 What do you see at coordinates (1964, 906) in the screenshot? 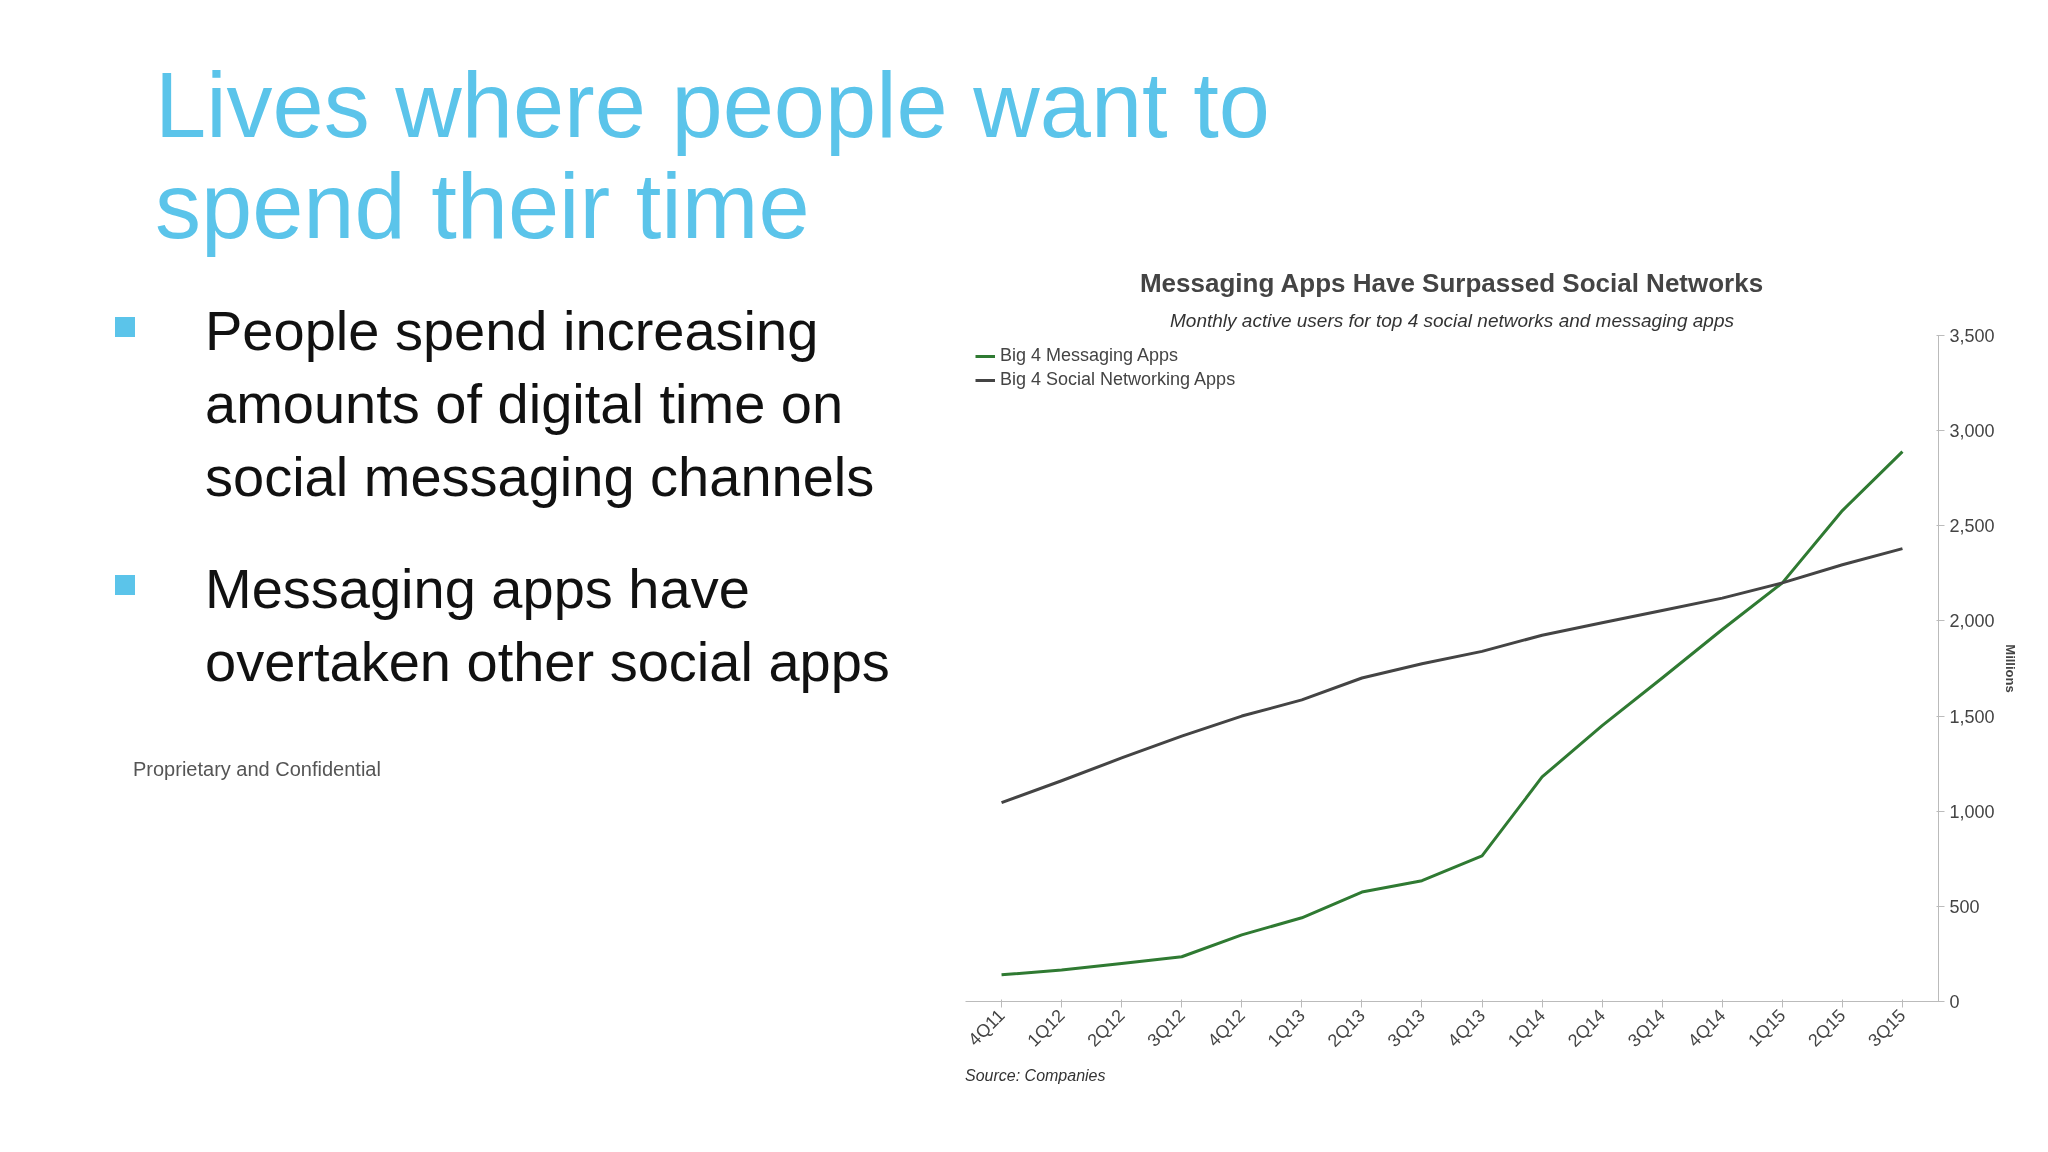
I see `y-tick-label: 500` at bounding box center [1964, 906].